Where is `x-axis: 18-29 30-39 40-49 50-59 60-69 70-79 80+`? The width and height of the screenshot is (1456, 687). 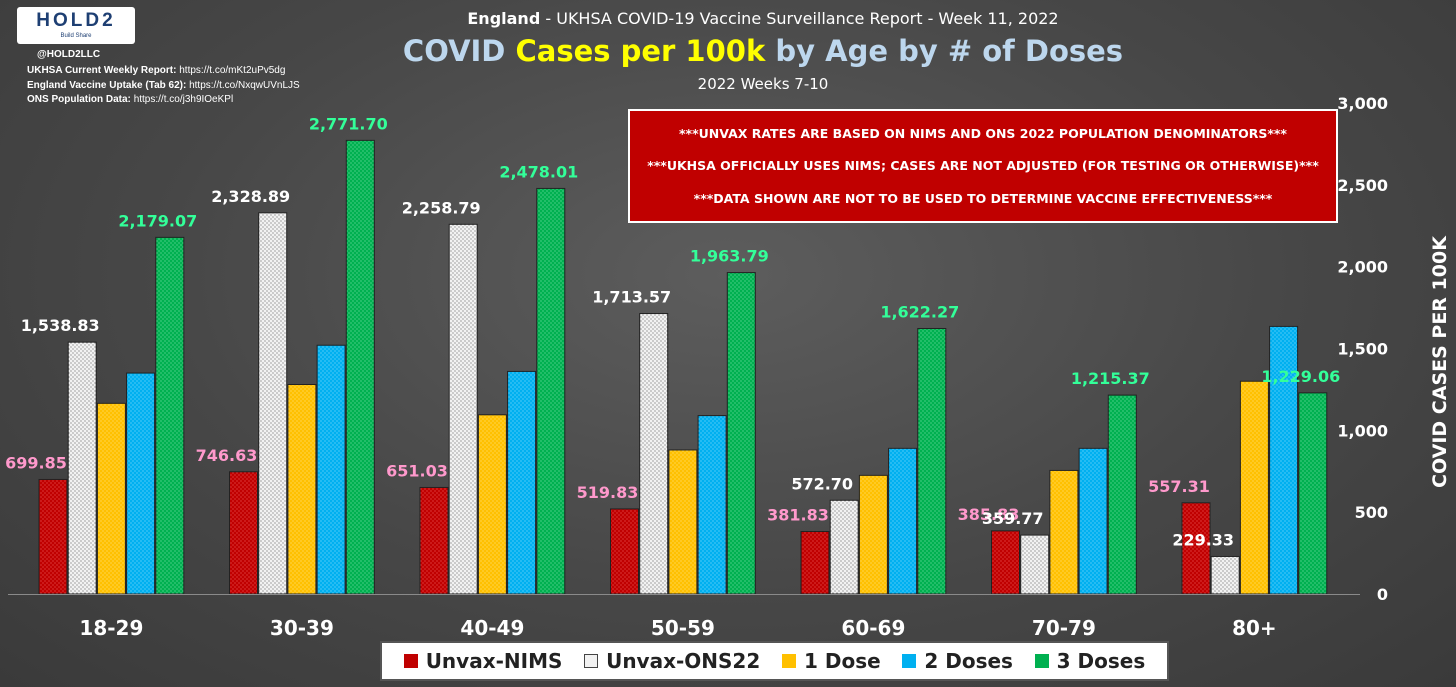 x-axis: 18-29 30-39 40-49 50-59 60-69 70-79 80+ is located at coordinates (684, 617).